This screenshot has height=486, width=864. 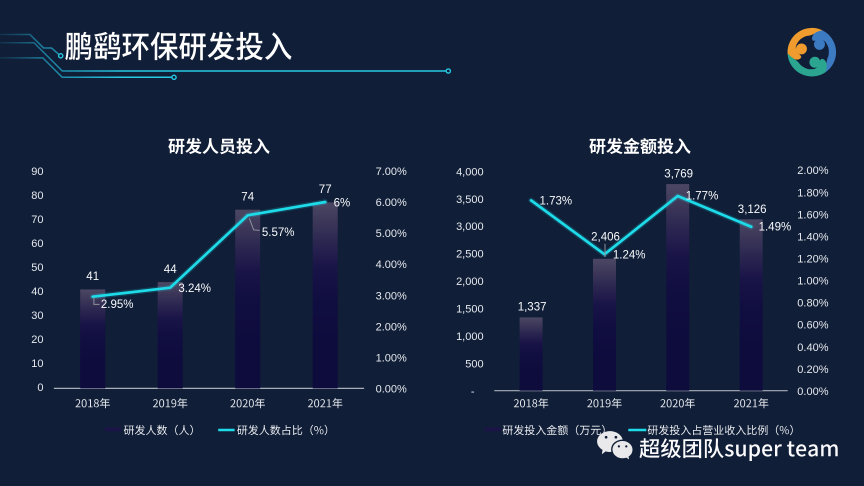 I want to click on svg-text: 0, so click(x=40, y=388).